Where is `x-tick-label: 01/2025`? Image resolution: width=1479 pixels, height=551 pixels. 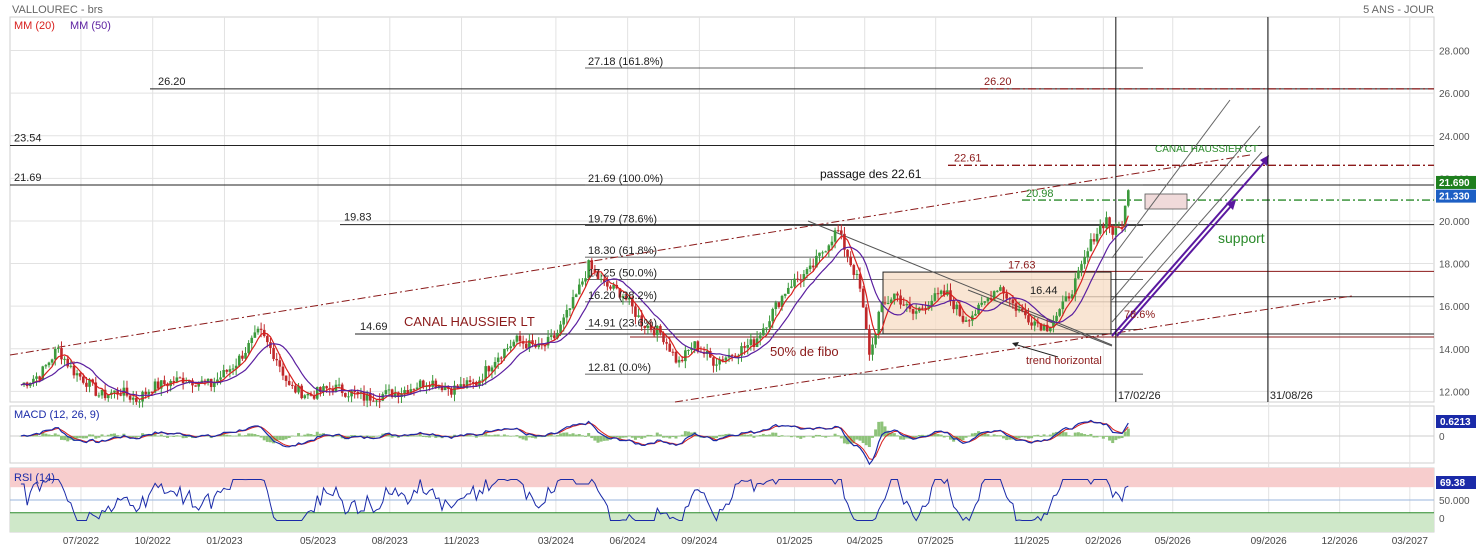
x-tick-label: 01/2025 is located at coordinates (794, 541).